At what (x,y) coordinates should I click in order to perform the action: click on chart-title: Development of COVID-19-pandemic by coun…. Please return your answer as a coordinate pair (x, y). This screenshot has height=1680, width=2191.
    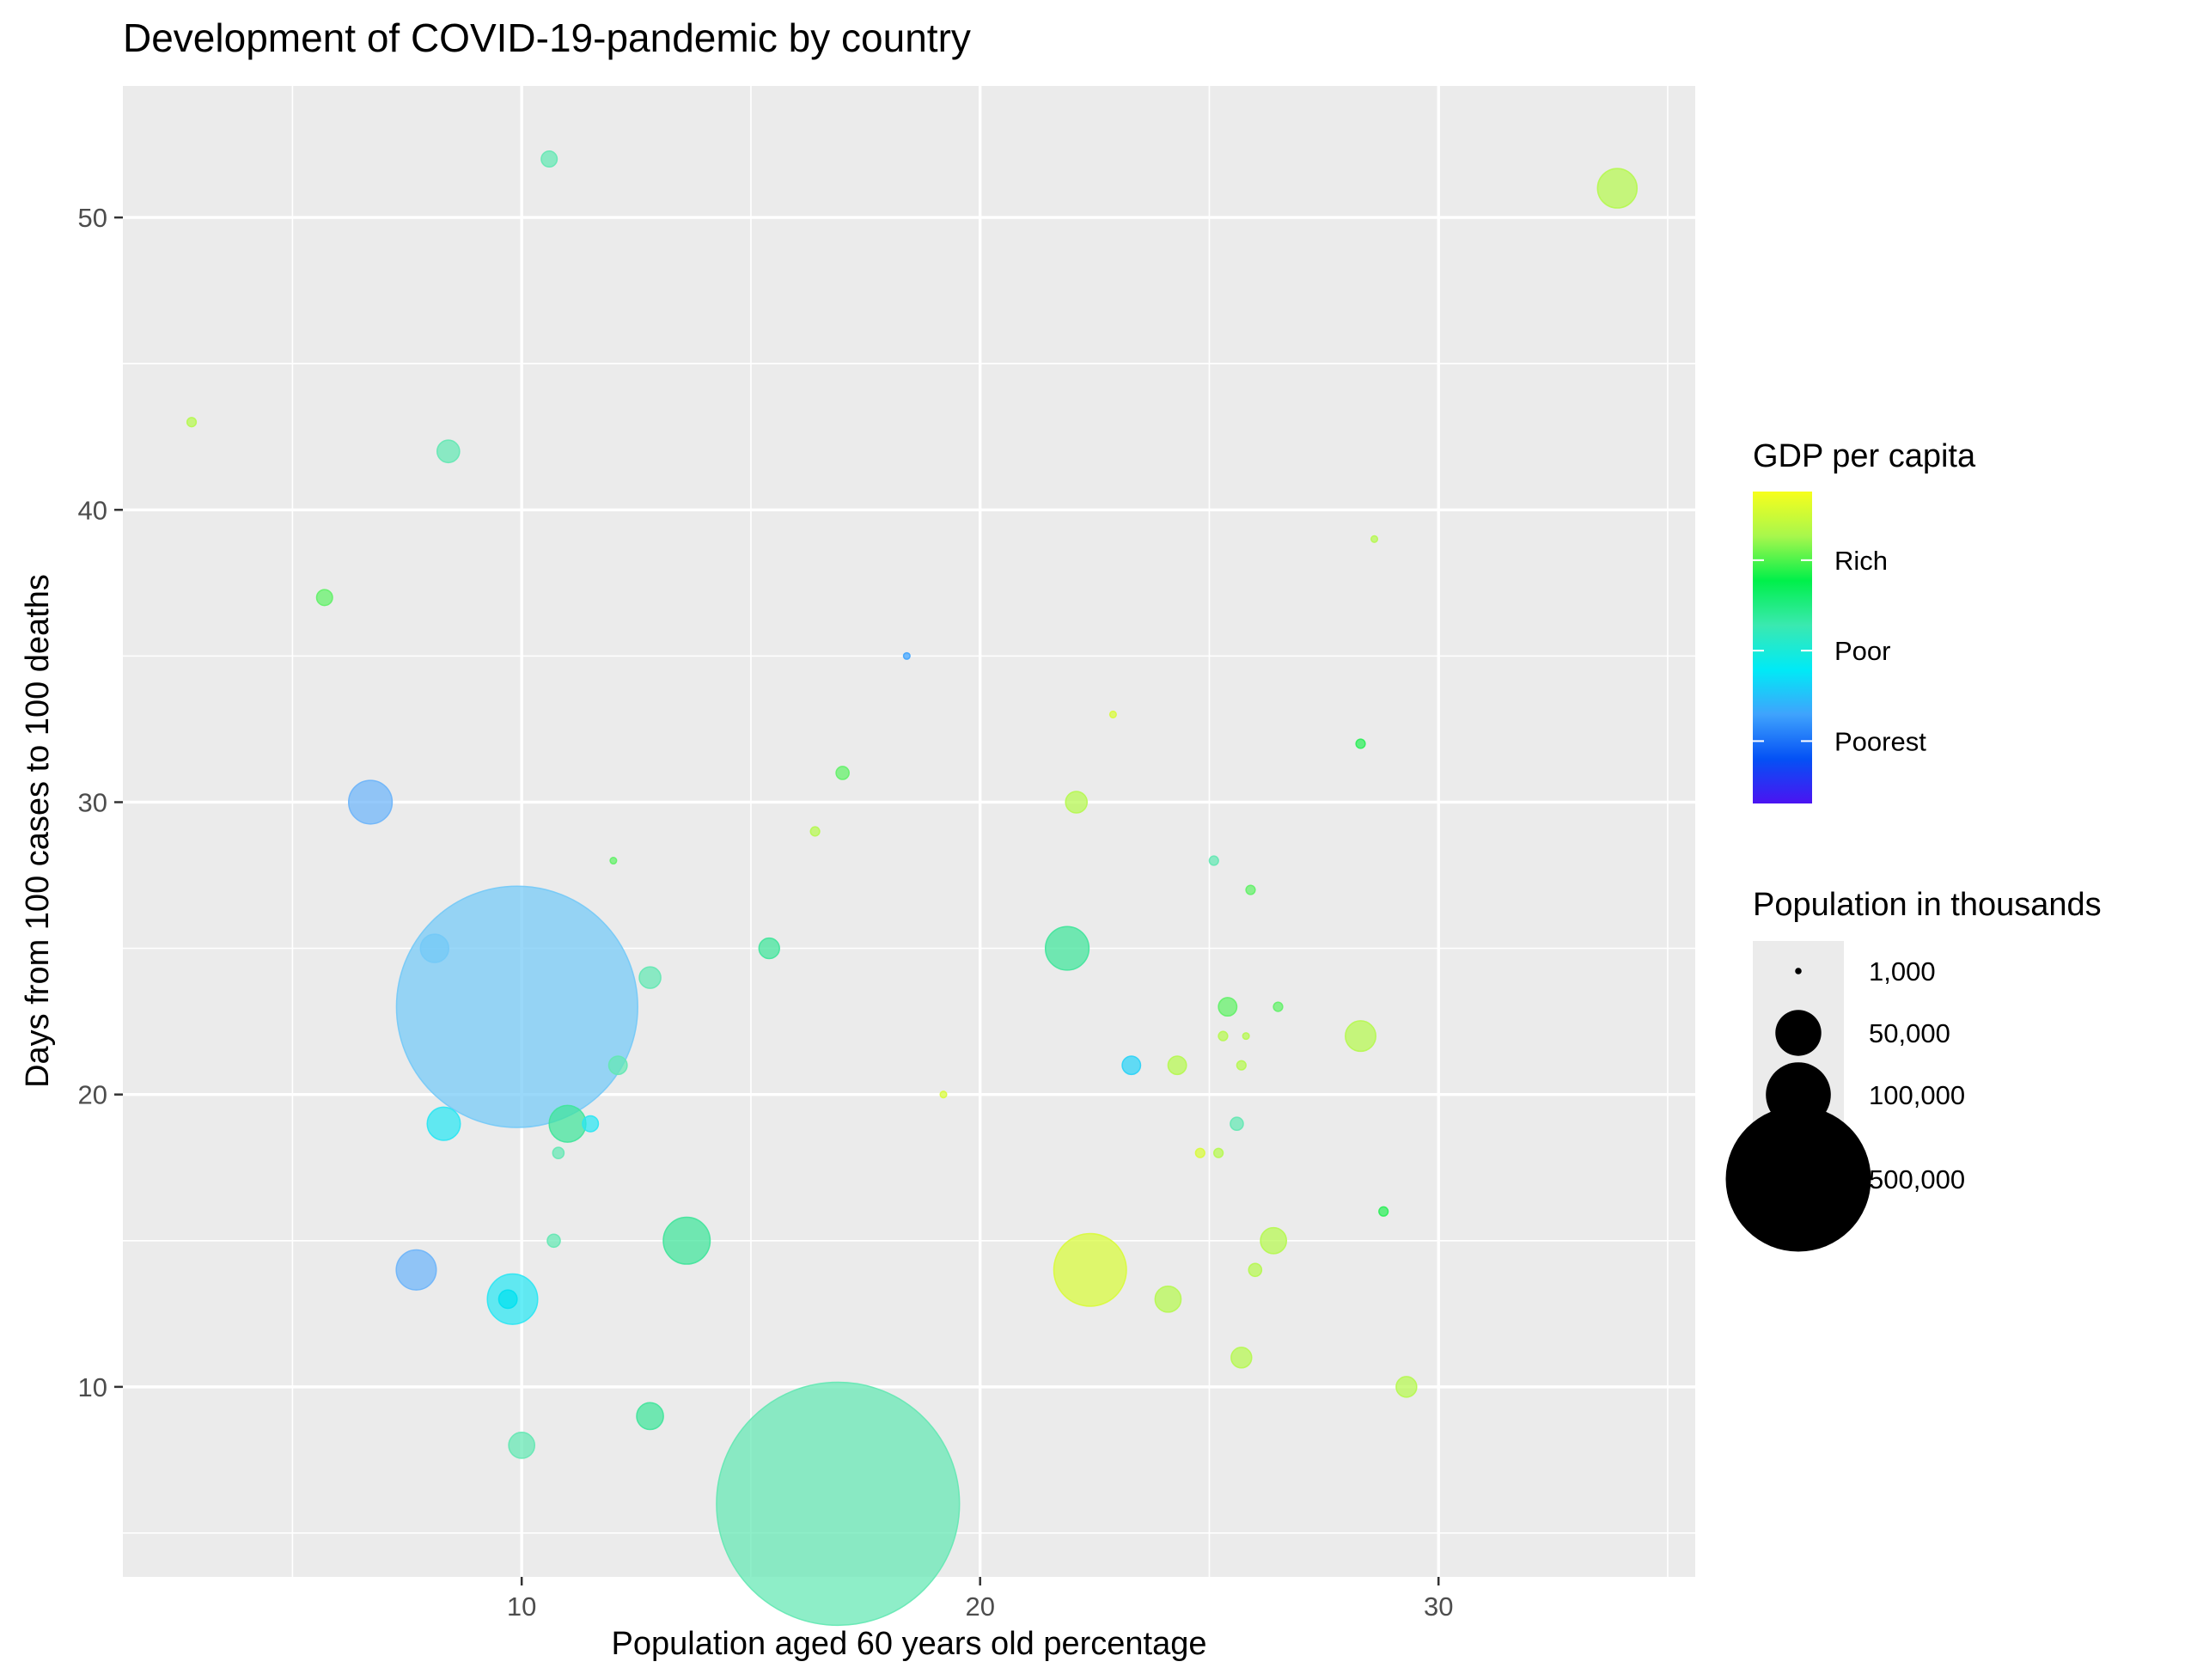
    Looking at the image, I should click on (547, 38).